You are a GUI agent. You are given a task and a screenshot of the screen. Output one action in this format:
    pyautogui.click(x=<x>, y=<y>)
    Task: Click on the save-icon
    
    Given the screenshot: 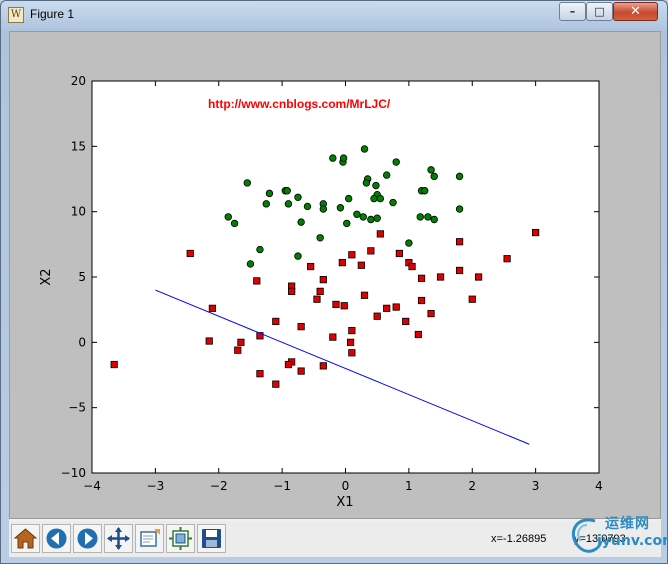 What is the action you would take?
    pyautogui.click(x=211, y=538)
    